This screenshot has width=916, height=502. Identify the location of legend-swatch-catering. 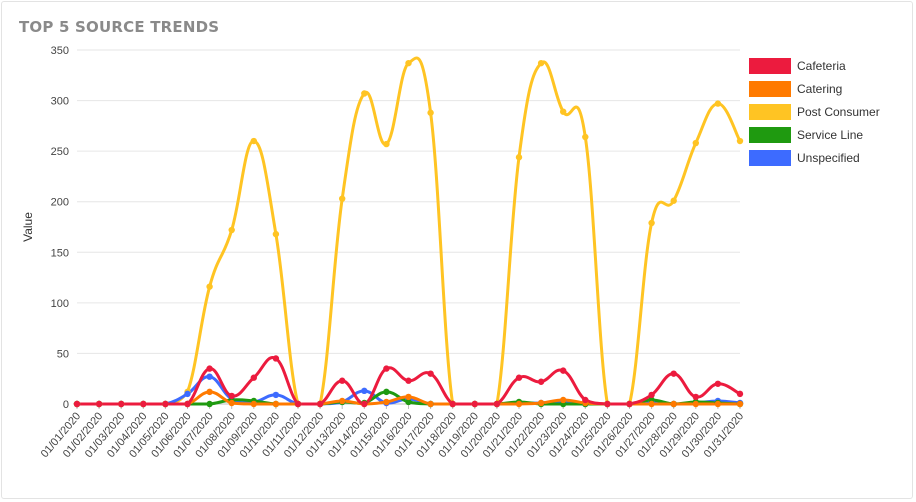
(770, 89).